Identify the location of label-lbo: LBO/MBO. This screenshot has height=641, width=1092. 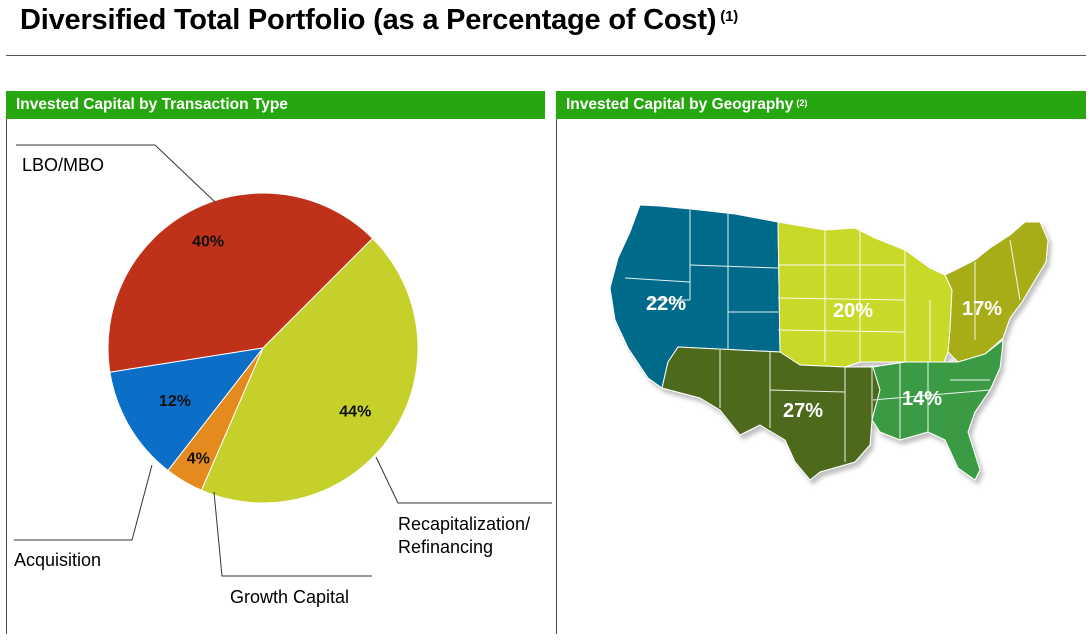
(63, 165).